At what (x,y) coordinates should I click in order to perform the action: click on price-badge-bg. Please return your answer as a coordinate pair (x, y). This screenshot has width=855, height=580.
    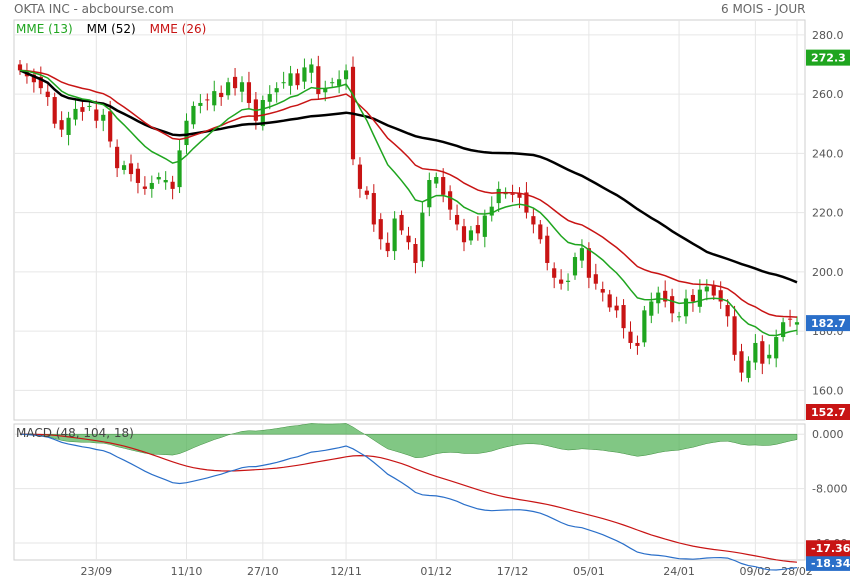
    Looking at the image, I should click on (828, 412).